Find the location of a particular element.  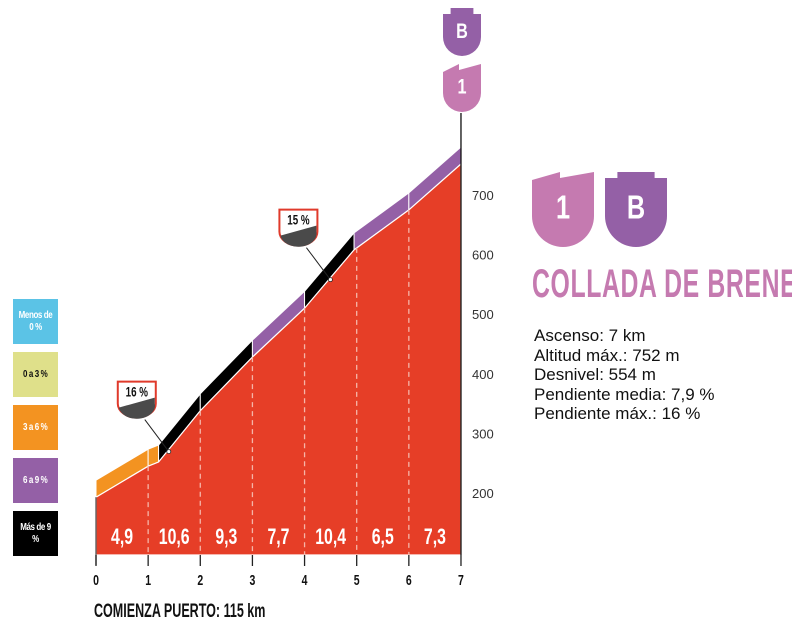

km-gradient-label: 10,6 is located at coordinates (174, 538).